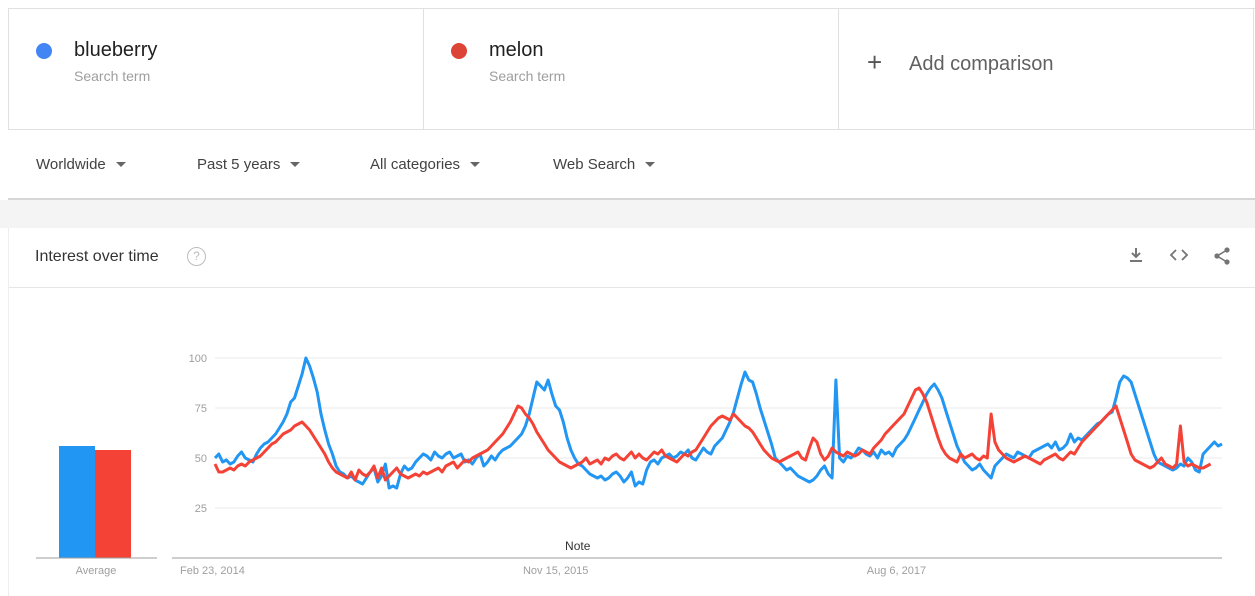 This screenshot has height=596, width=1255. Describe the element at coordinates (196, 256) in the screenshot. I see `help-icon: ?` at that location.